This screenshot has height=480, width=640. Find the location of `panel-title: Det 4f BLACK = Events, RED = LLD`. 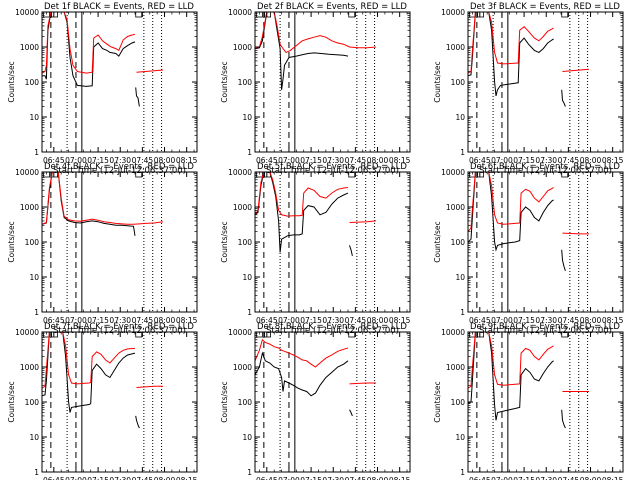

panel-title: Det 4f BLACK = Events, RED = LLD is located at coordinates (119, 167).